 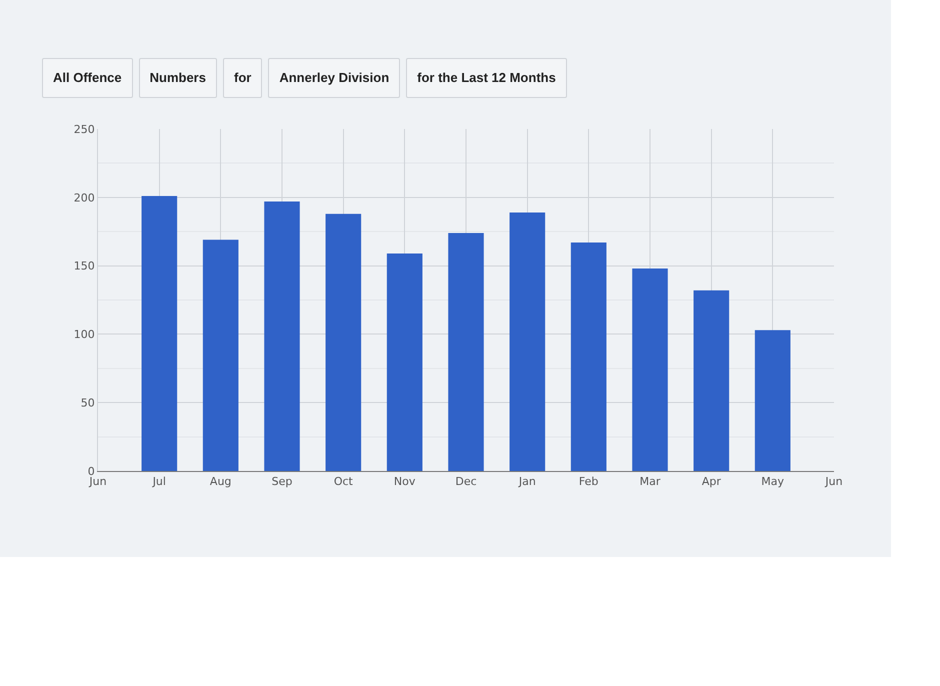 What do you see at coordinates (486, 78) in the screenshot?
I see `text: for the Last 12 Months` at bounding box center [486, 78].